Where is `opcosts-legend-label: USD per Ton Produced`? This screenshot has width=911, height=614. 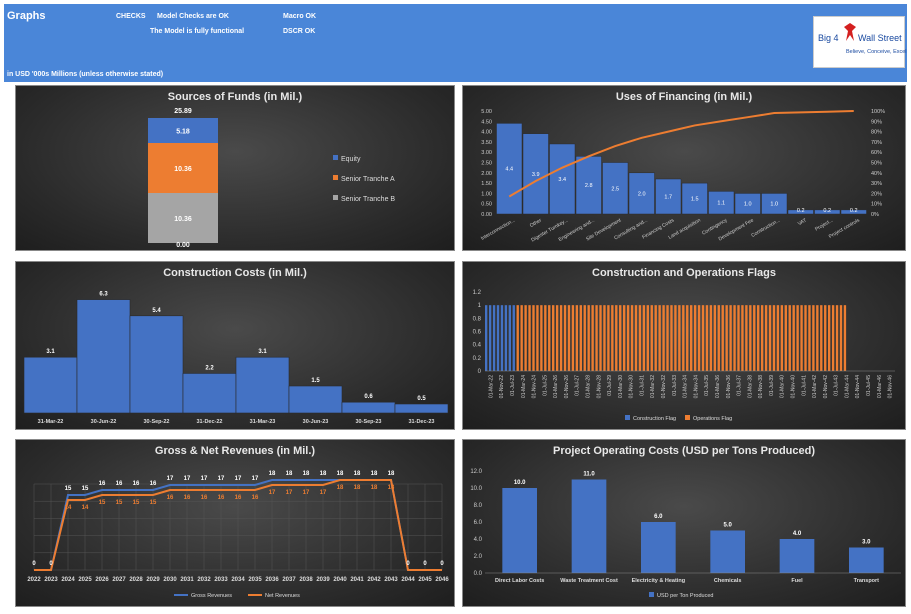
opcosts-legend-label: USD per Ton Produced is located at coordinates (685, 596).